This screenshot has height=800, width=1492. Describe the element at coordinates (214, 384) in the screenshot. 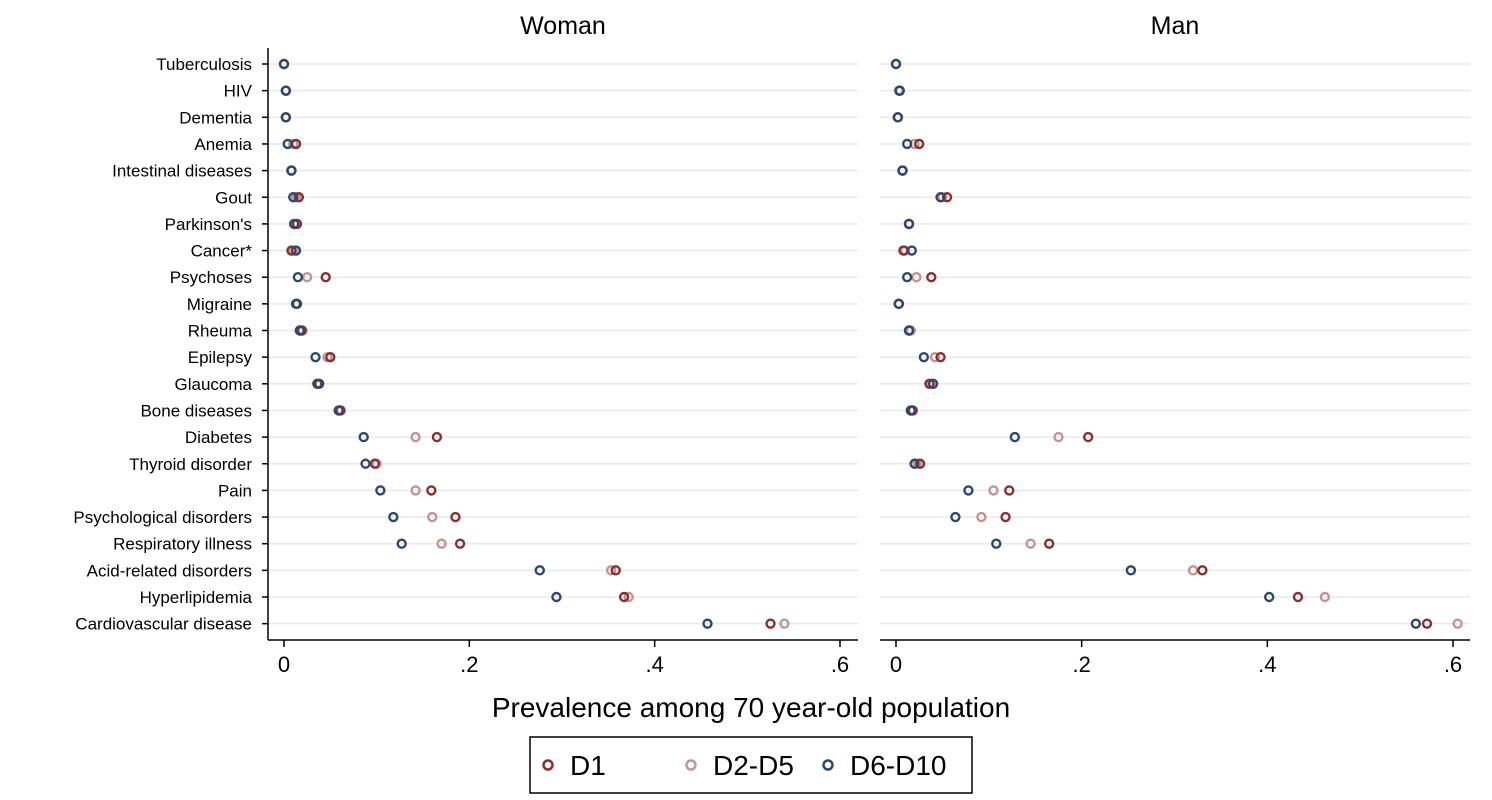

I see `category-label: Glaucoma` at that location.